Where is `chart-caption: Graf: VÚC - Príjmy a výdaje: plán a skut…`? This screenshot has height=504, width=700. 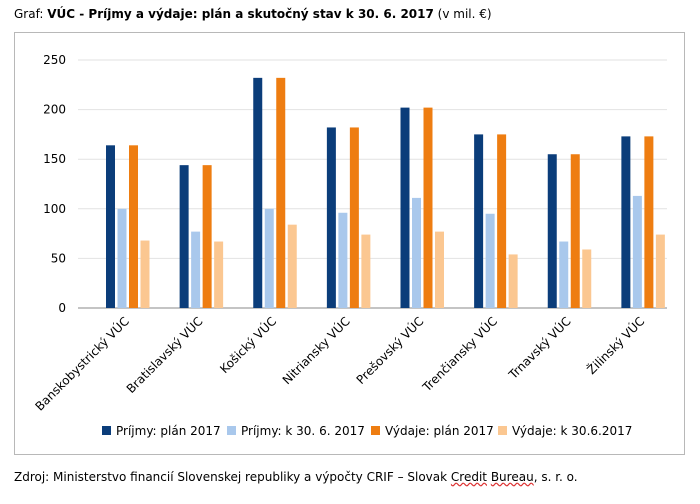
chart-caption: Graf: VÚC - Príjmy a výdaje: plán a skut… is located at coordinates (253, 14).